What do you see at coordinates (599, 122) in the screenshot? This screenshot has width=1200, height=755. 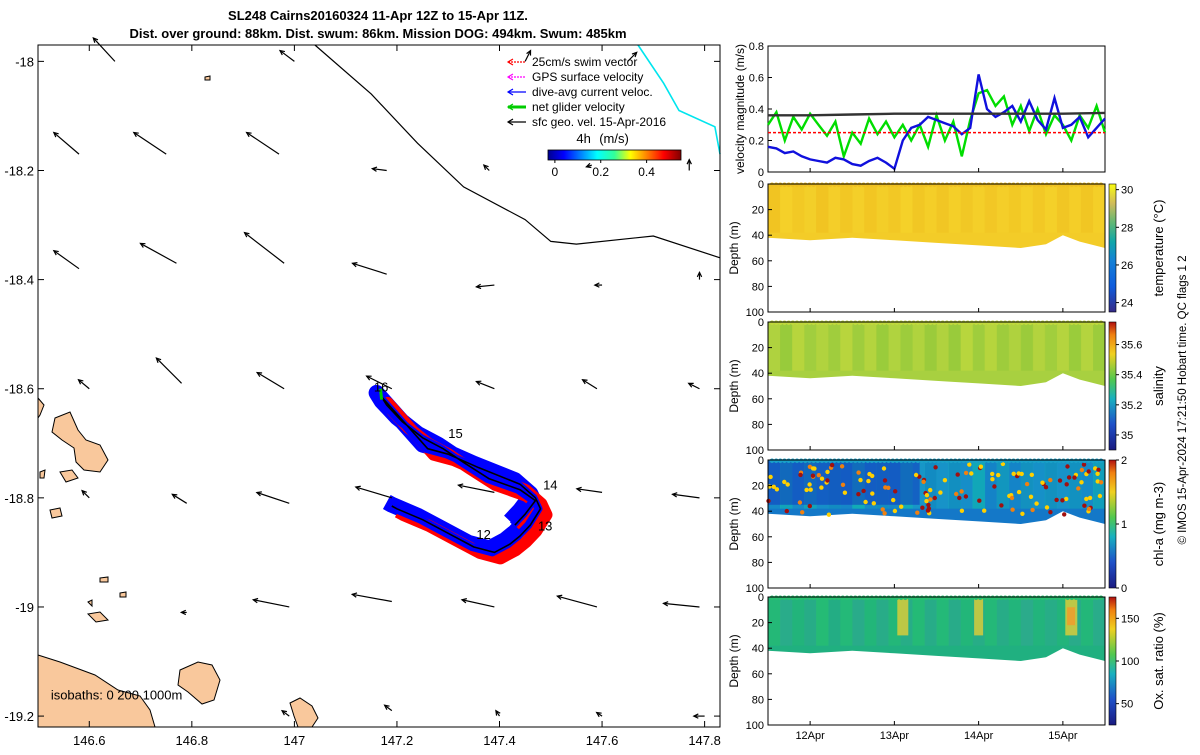 I see `legend-label-4: sfc geo. vel. 15-Apr-2016` at bounding box center [599, 122].